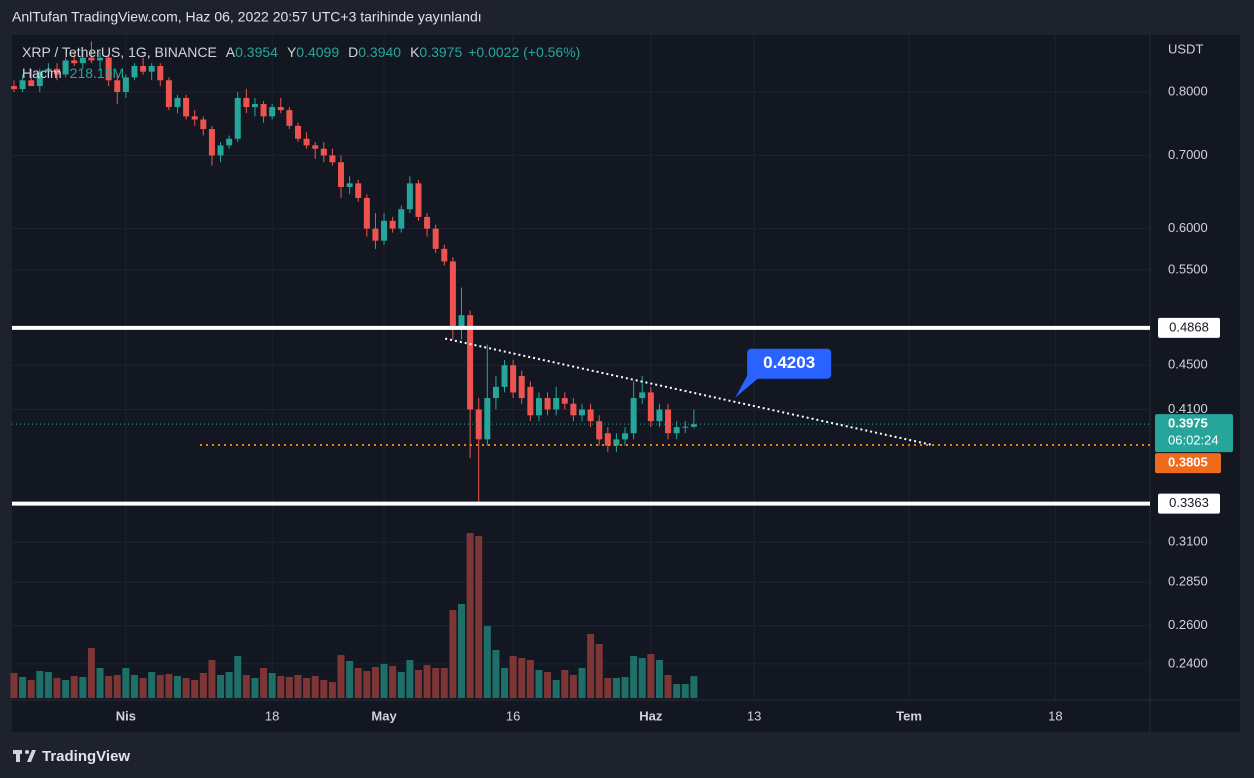 The width and height of the screenshot is (1254, 778). I want to click on legend-item: Y, so click(292, 52).